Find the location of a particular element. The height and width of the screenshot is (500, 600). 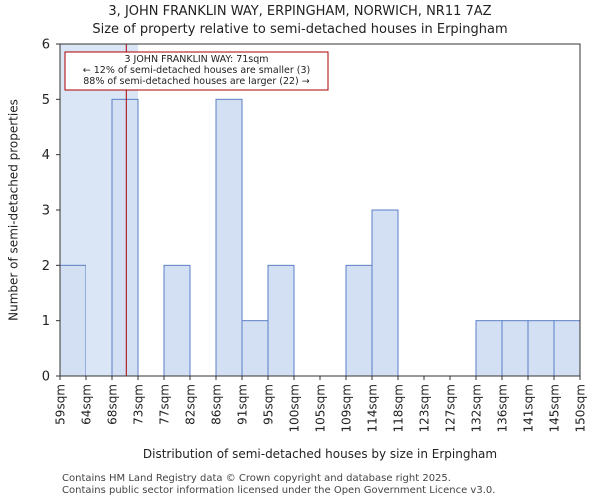

y-axis-label: Number of semi-detached properties is located at coordinates (14, 210).